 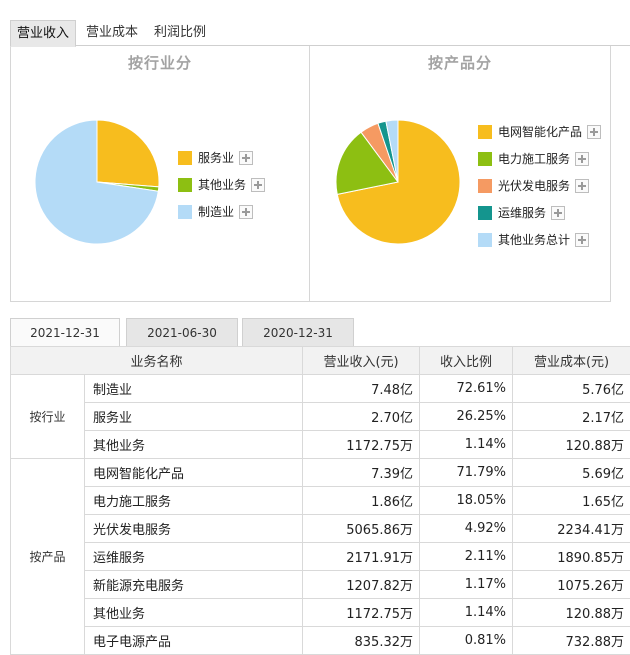 What do you see at coordinates (361, 641) in the screenshot?
I see `revenue-value: 835.32万` at bounding box center [361, 641].